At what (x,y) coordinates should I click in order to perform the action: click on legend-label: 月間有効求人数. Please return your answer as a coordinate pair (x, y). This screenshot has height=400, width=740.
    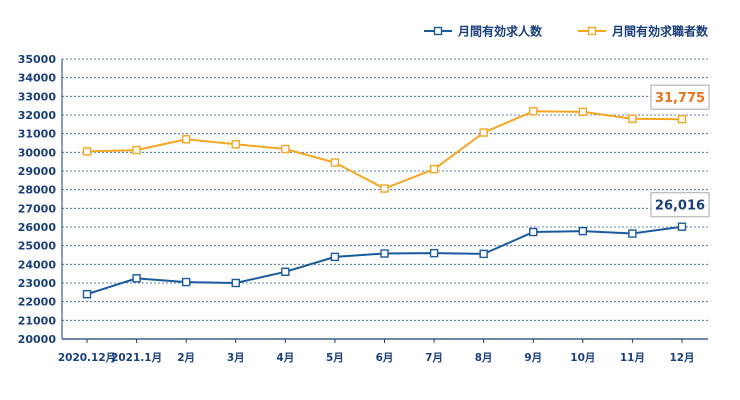
    Looking at the image, I should click on (500, 31).